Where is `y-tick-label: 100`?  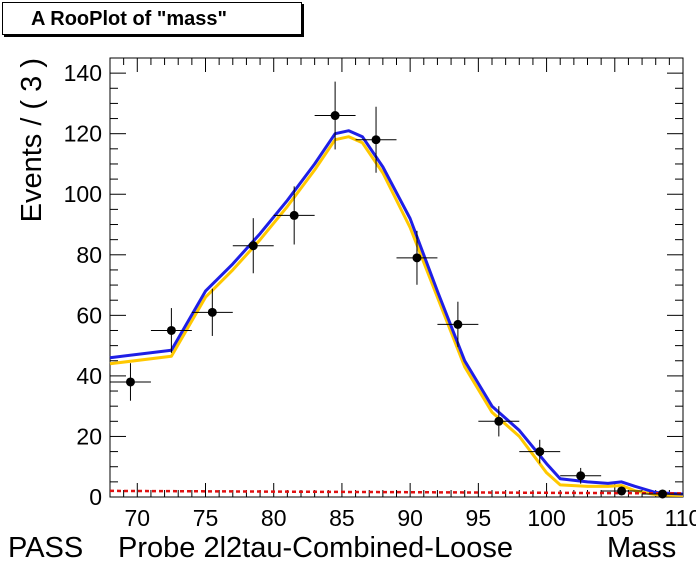
y-tick-label: 100 is located at coordinates (83, 194).